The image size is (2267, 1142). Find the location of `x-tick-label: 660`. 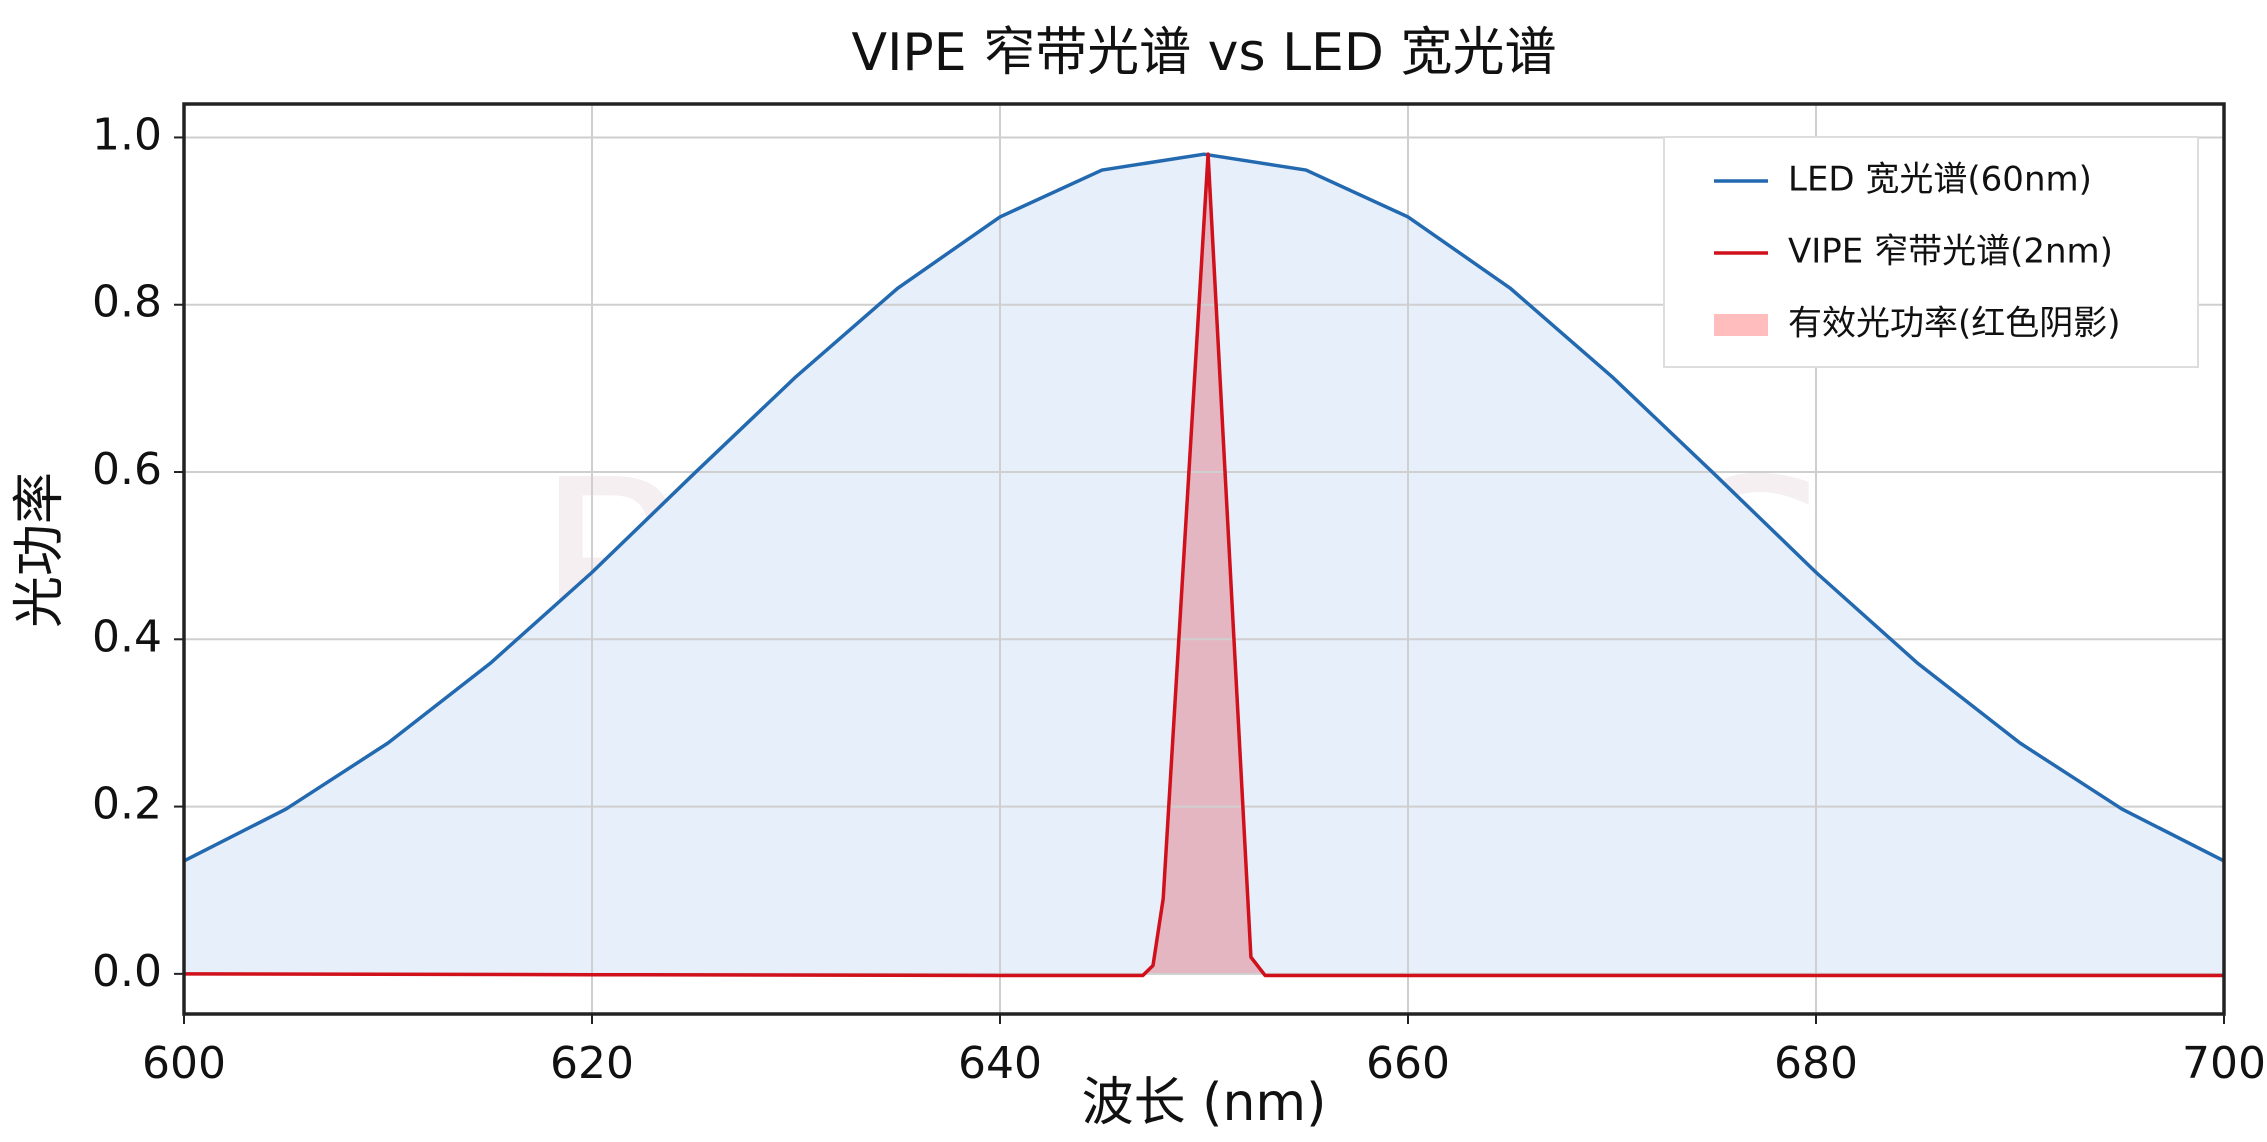

x-tick-label: 660 is located at coordinates (1408, 1063).